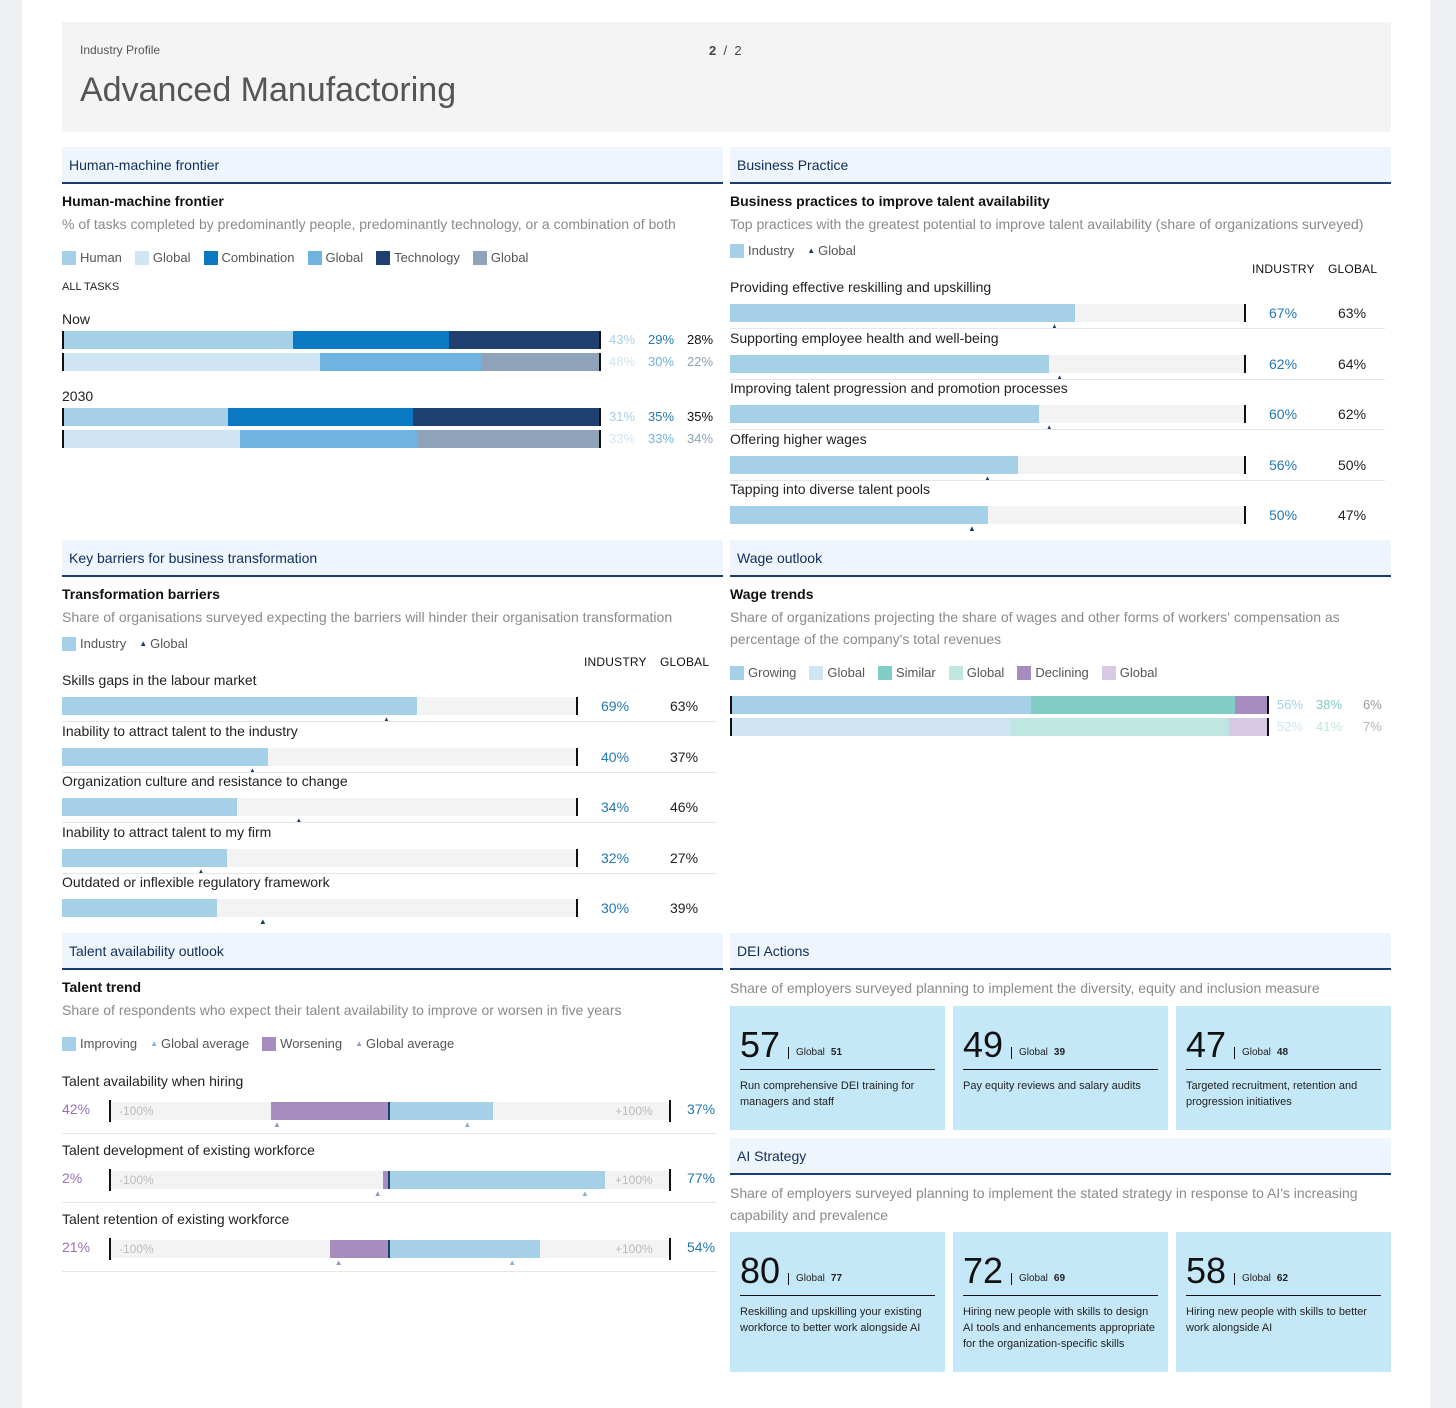 The height and width of the screenshot is (1408, 1456). I want to click on legend-item: ▲ Global average, so click(404, 1043).